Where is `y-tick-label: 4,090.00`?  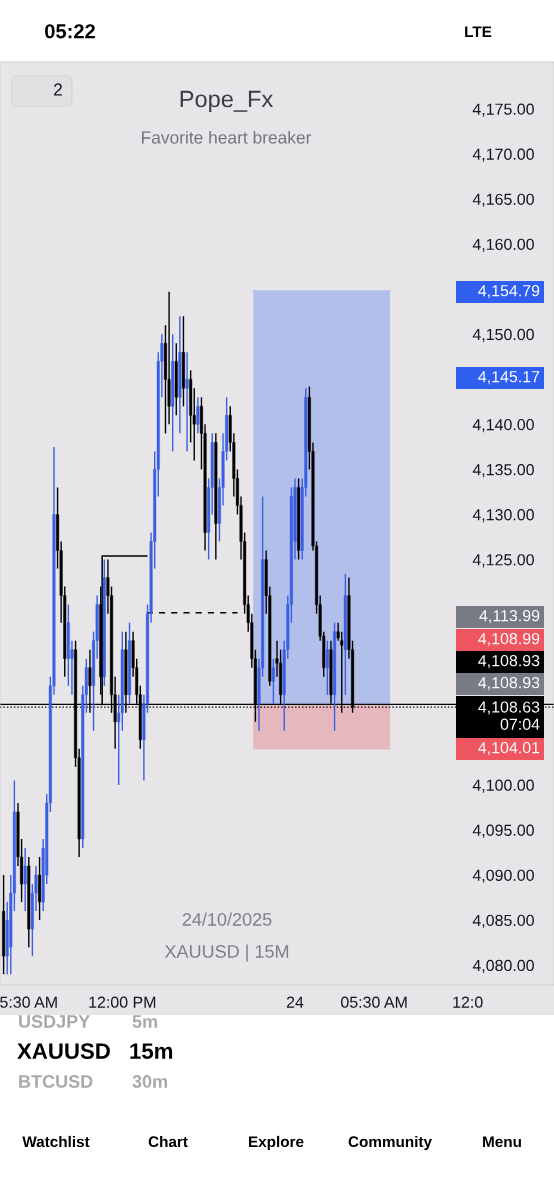 y-tick-label: 4,090.00 is located at coordinates (503, 876).